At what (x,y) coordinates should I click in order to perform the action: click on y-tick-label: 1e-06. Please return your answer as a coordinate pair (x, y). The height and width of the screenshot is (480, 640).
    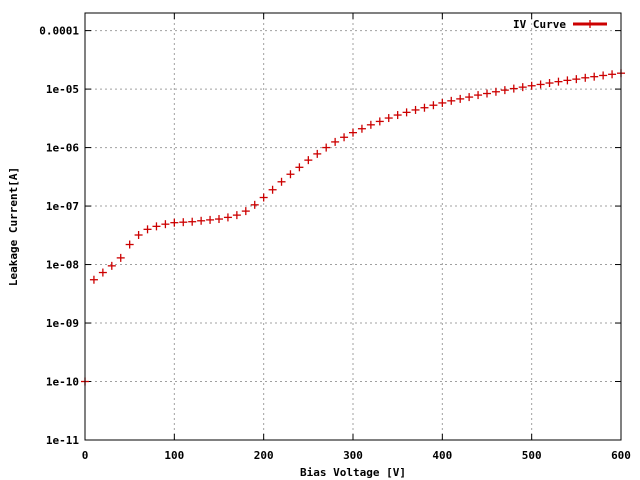
    Looking at the image, I should click on (62, 148).